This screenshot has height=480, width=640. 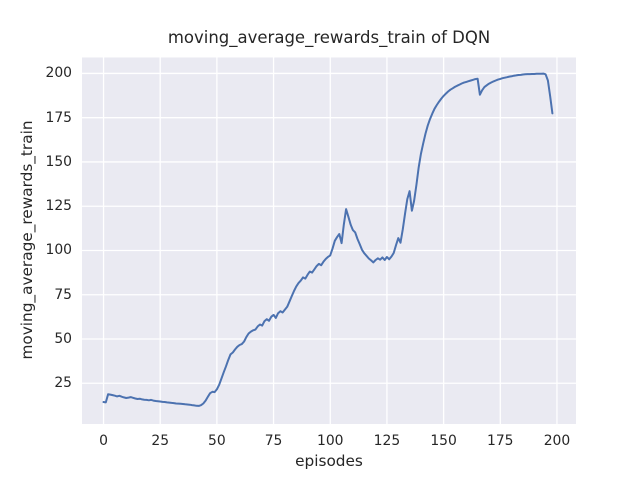 What do you see at coordinates (387, 441) in the screenshot?
I see `x-tick-label: 125` at bounding box center [387, 441].